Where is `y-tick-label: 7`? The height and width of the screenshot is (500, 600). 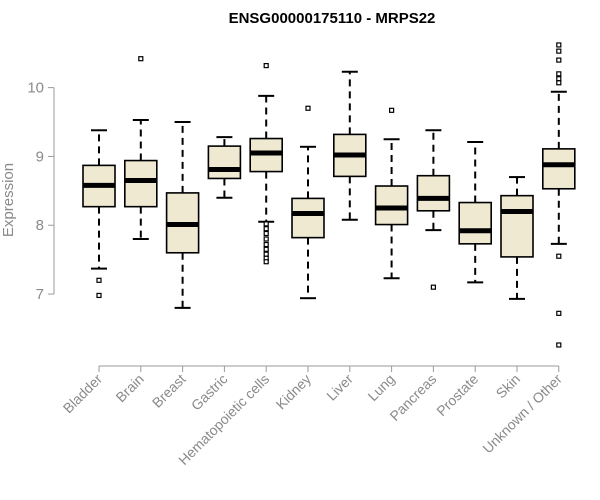
y-tick-label: 7 is located at coordinates (40, 294).